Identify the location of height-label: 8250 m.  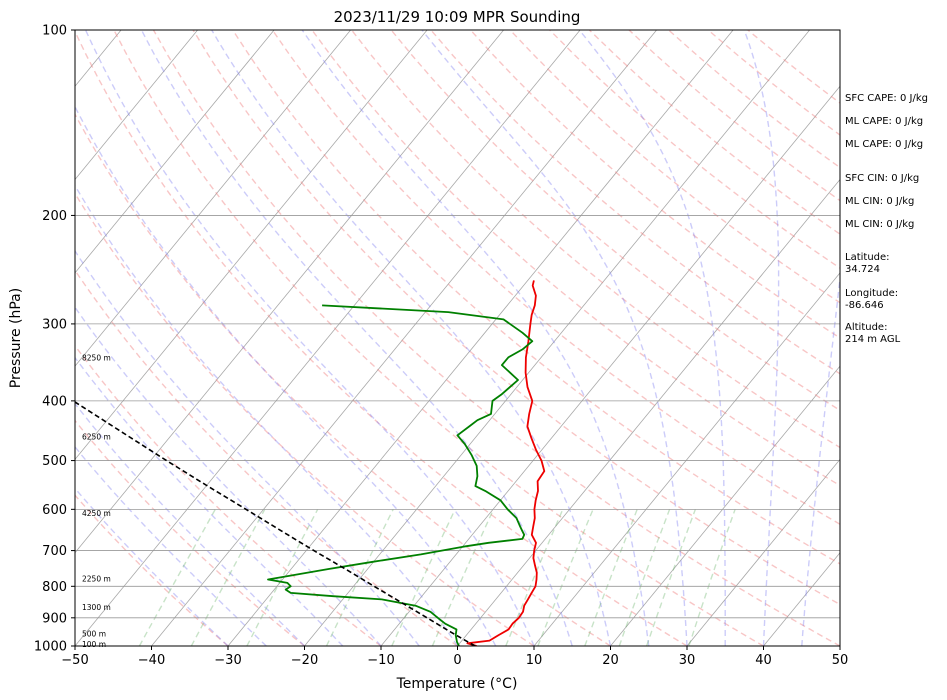
(96, 357).